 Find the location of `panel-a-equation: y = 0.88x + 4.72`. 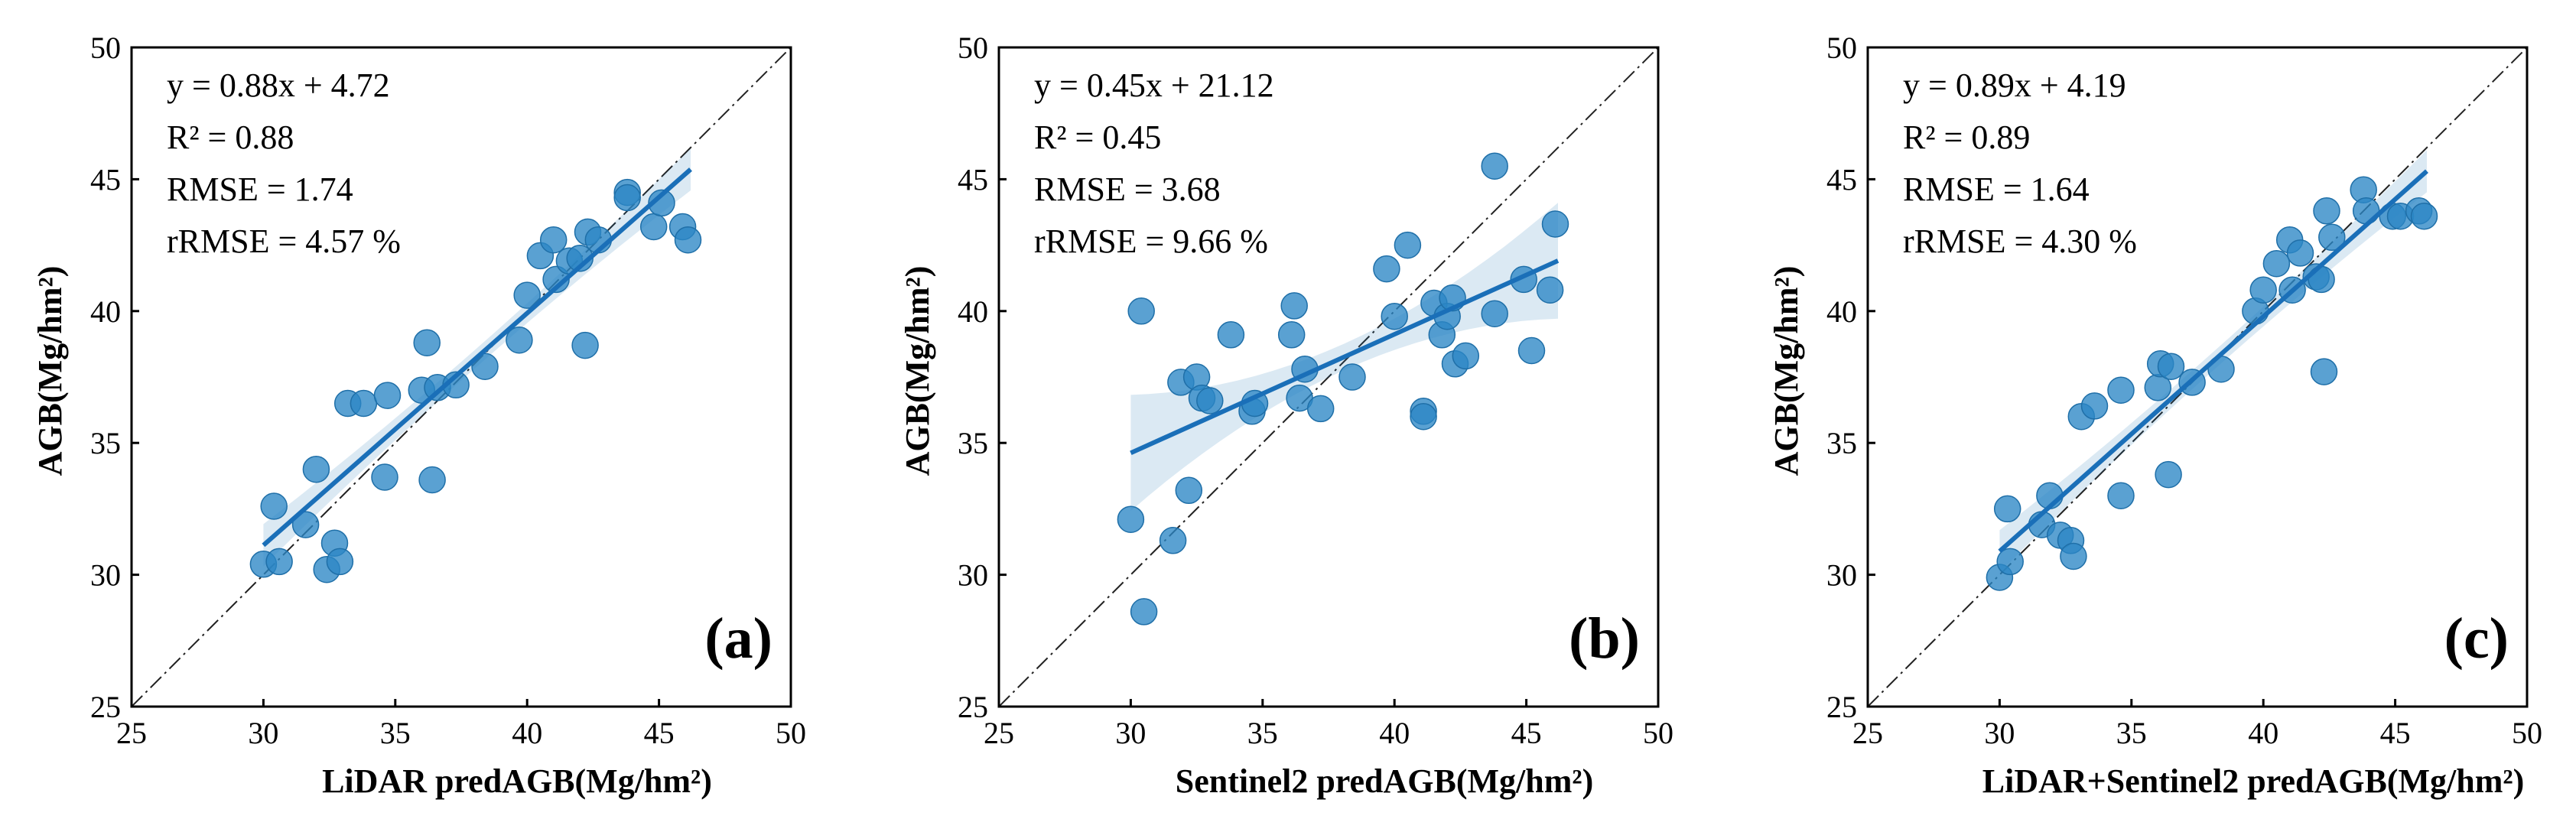

panel-a-equation: y = 0.88x + 4.72 is located at coordinates (278, 85).